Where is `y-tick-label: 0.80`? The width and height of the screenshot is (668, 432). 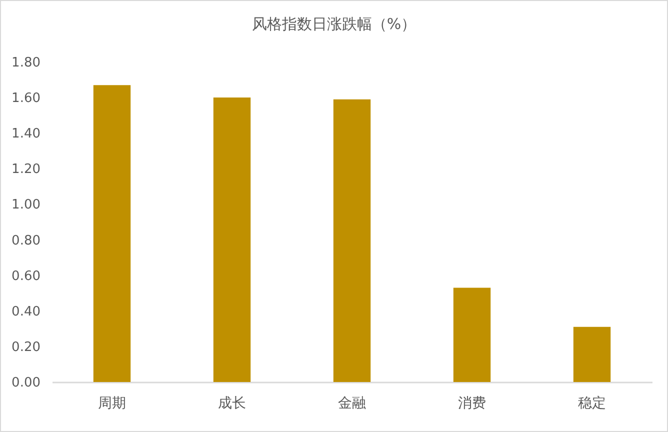
y-tick-label: 0.80 is located at coordinates (26, 240).